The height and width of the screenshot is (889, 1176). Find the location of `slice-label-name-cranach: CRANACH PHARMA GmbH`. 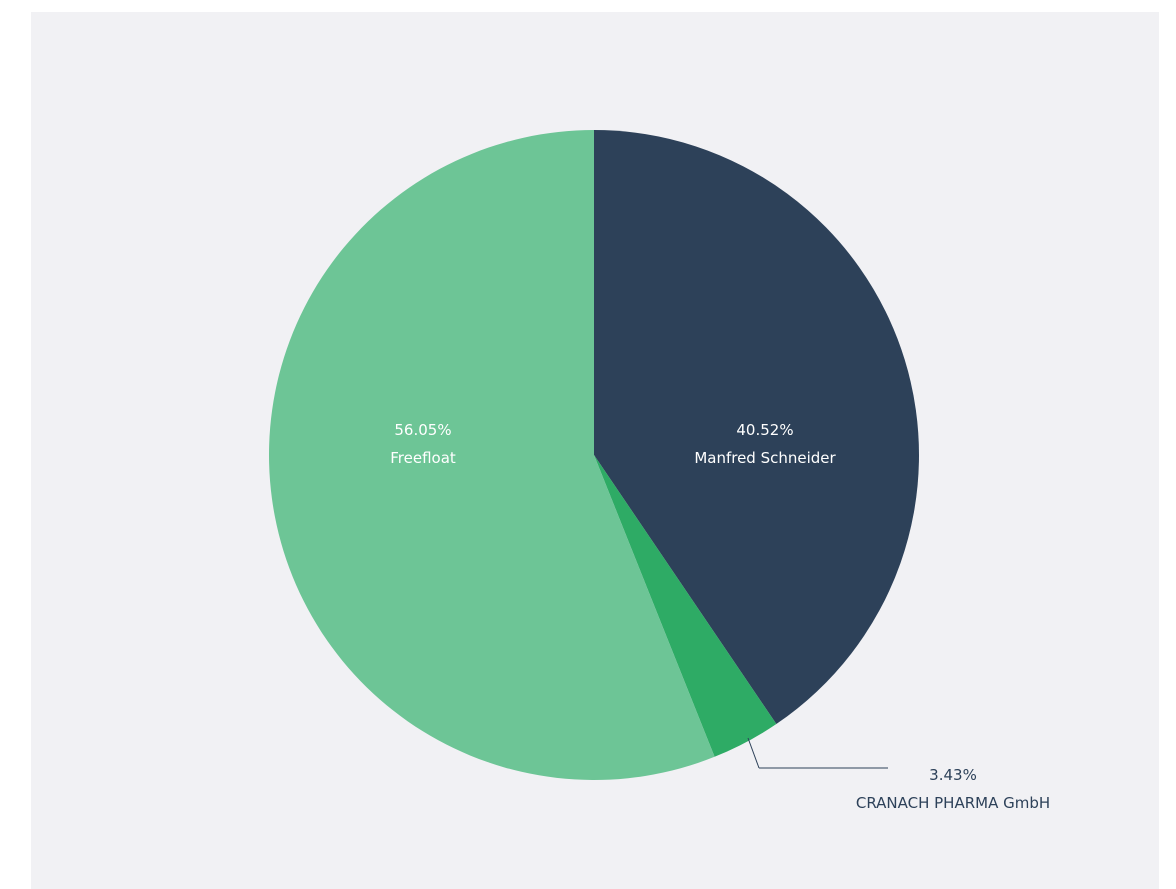

slice-label-name-cranach: CRANACH PHARMA GmbH is located at coordinates (953, 803).